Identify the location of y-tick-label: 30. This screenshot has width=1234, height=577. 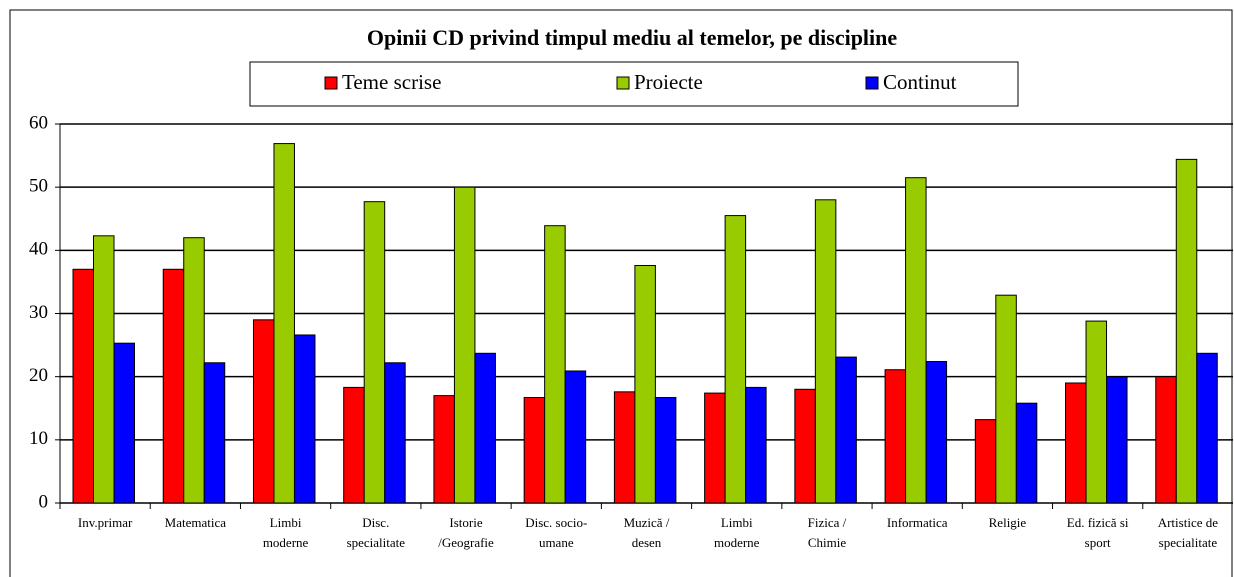
(38, 312).